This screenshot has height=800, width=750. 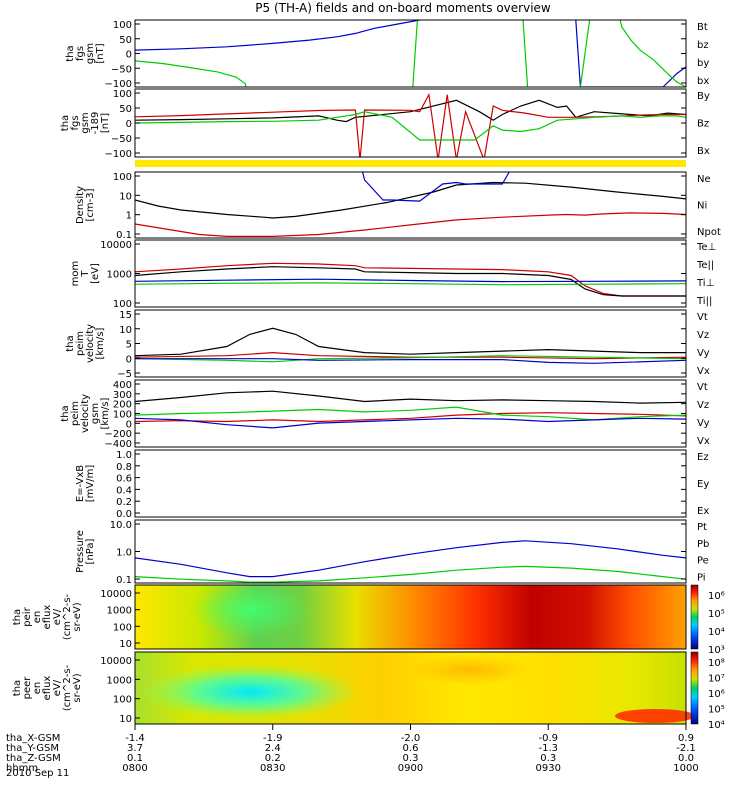 I want to click on spec-ytick-peir-0: 10000, so click(x=116, y=594).